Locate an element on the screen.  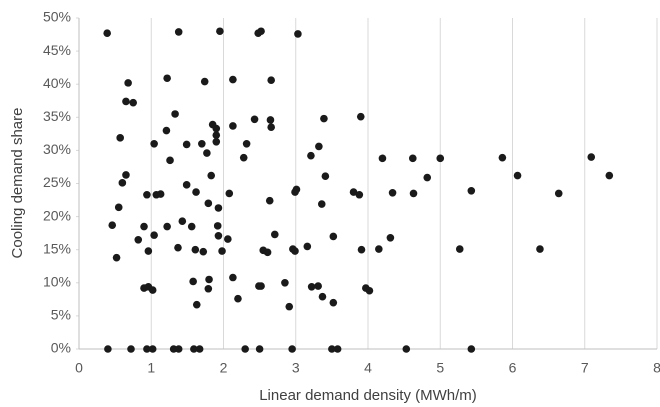
y-axis-title: Cooling demand share is located at coordinates (17, 183).